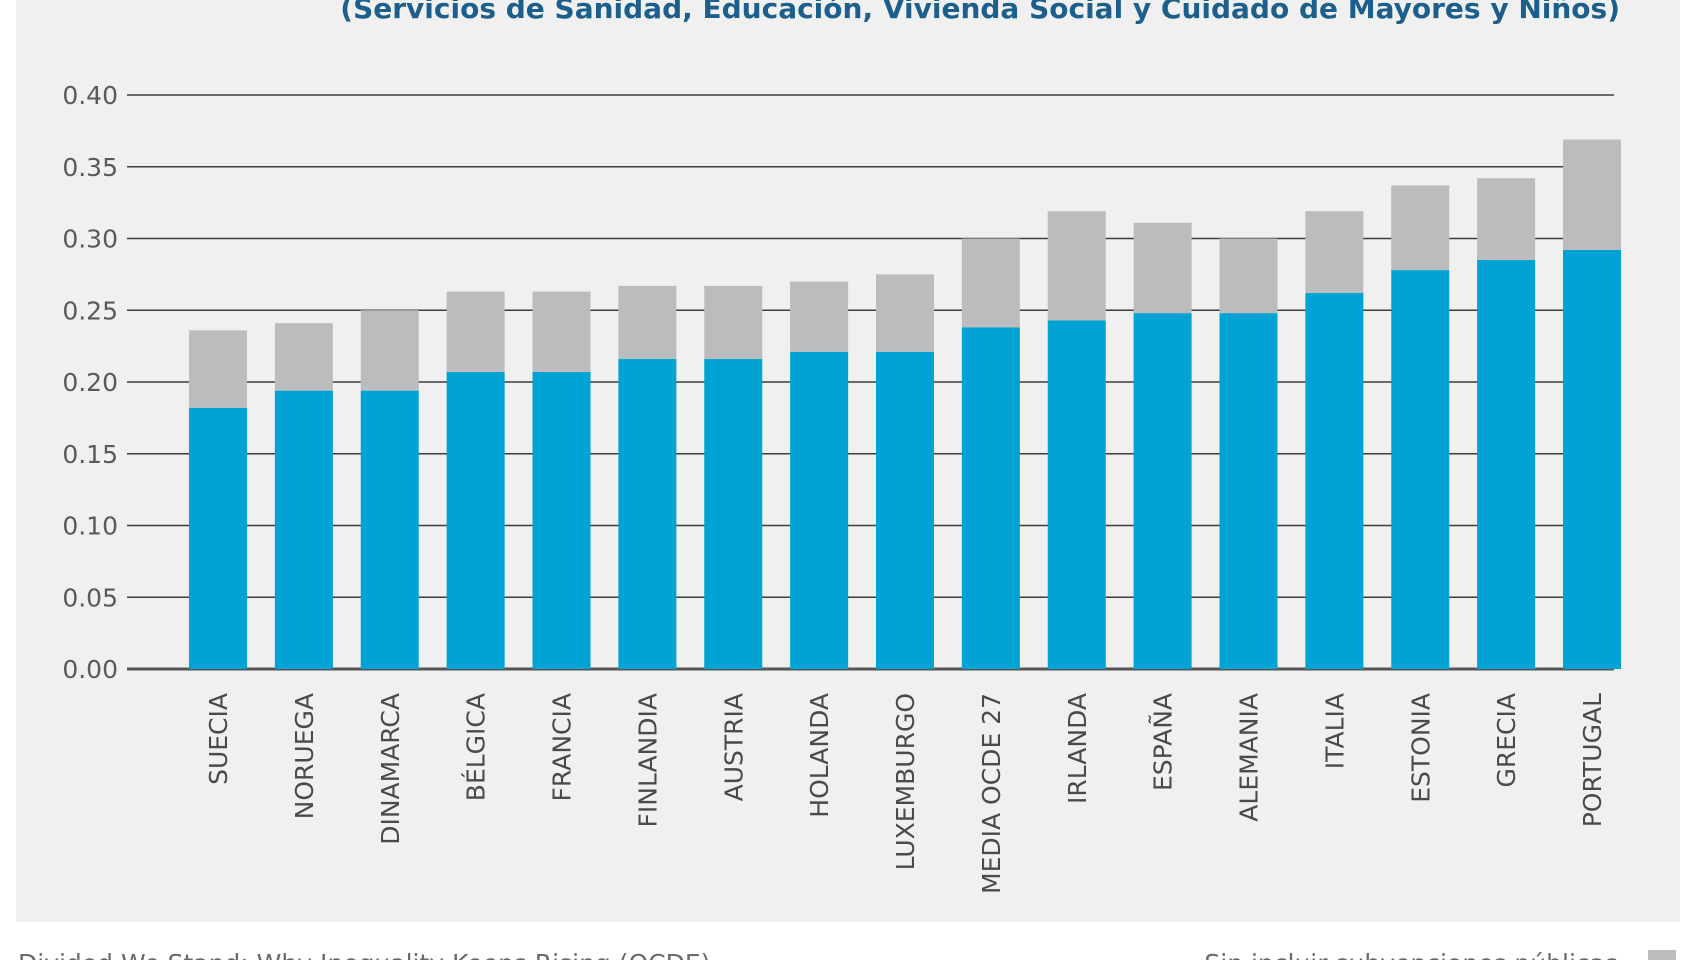 The width and height of the screenshot is (1706, 960). Describe the element at coordinates (1411, 954) in the screenshot. I see `legend-label: Sin incluir subvenciones públicas` at that location.